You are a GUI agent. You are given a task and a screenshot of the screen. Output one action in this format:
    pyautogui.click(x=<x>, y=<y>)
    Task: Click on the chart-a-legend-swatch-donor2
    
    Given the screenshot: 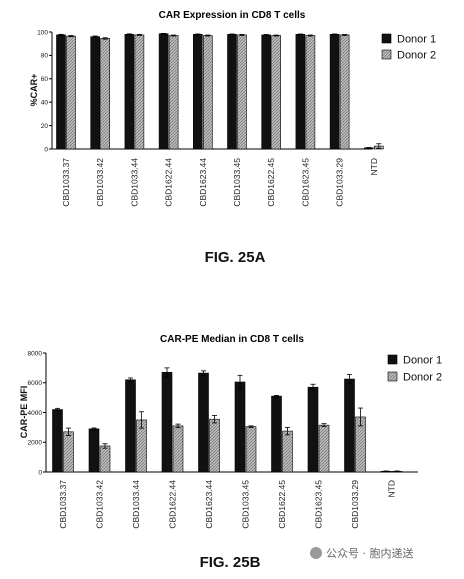 What is the action you would take?
    pyautogui.click(x=386, y=54)
    